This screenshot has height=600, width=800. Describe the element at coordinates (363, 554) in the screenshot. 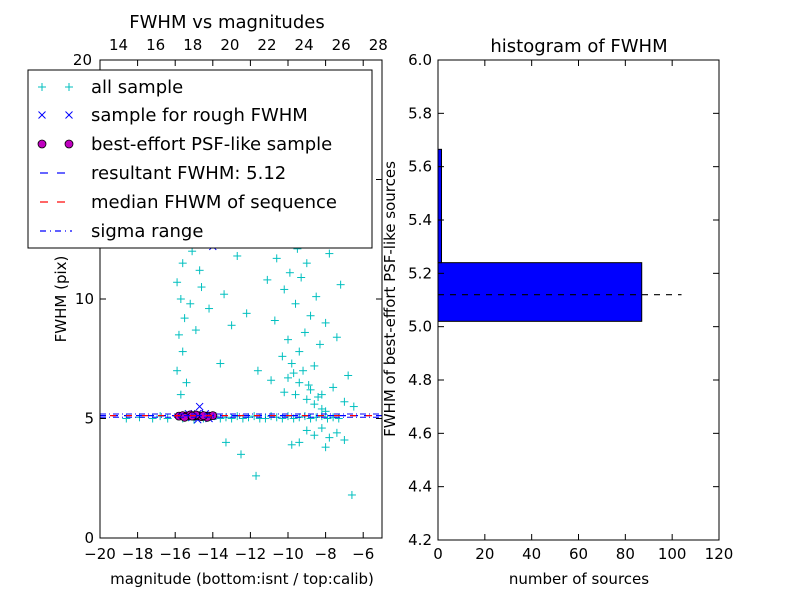

I see `x-tick-label: −6` at that location.